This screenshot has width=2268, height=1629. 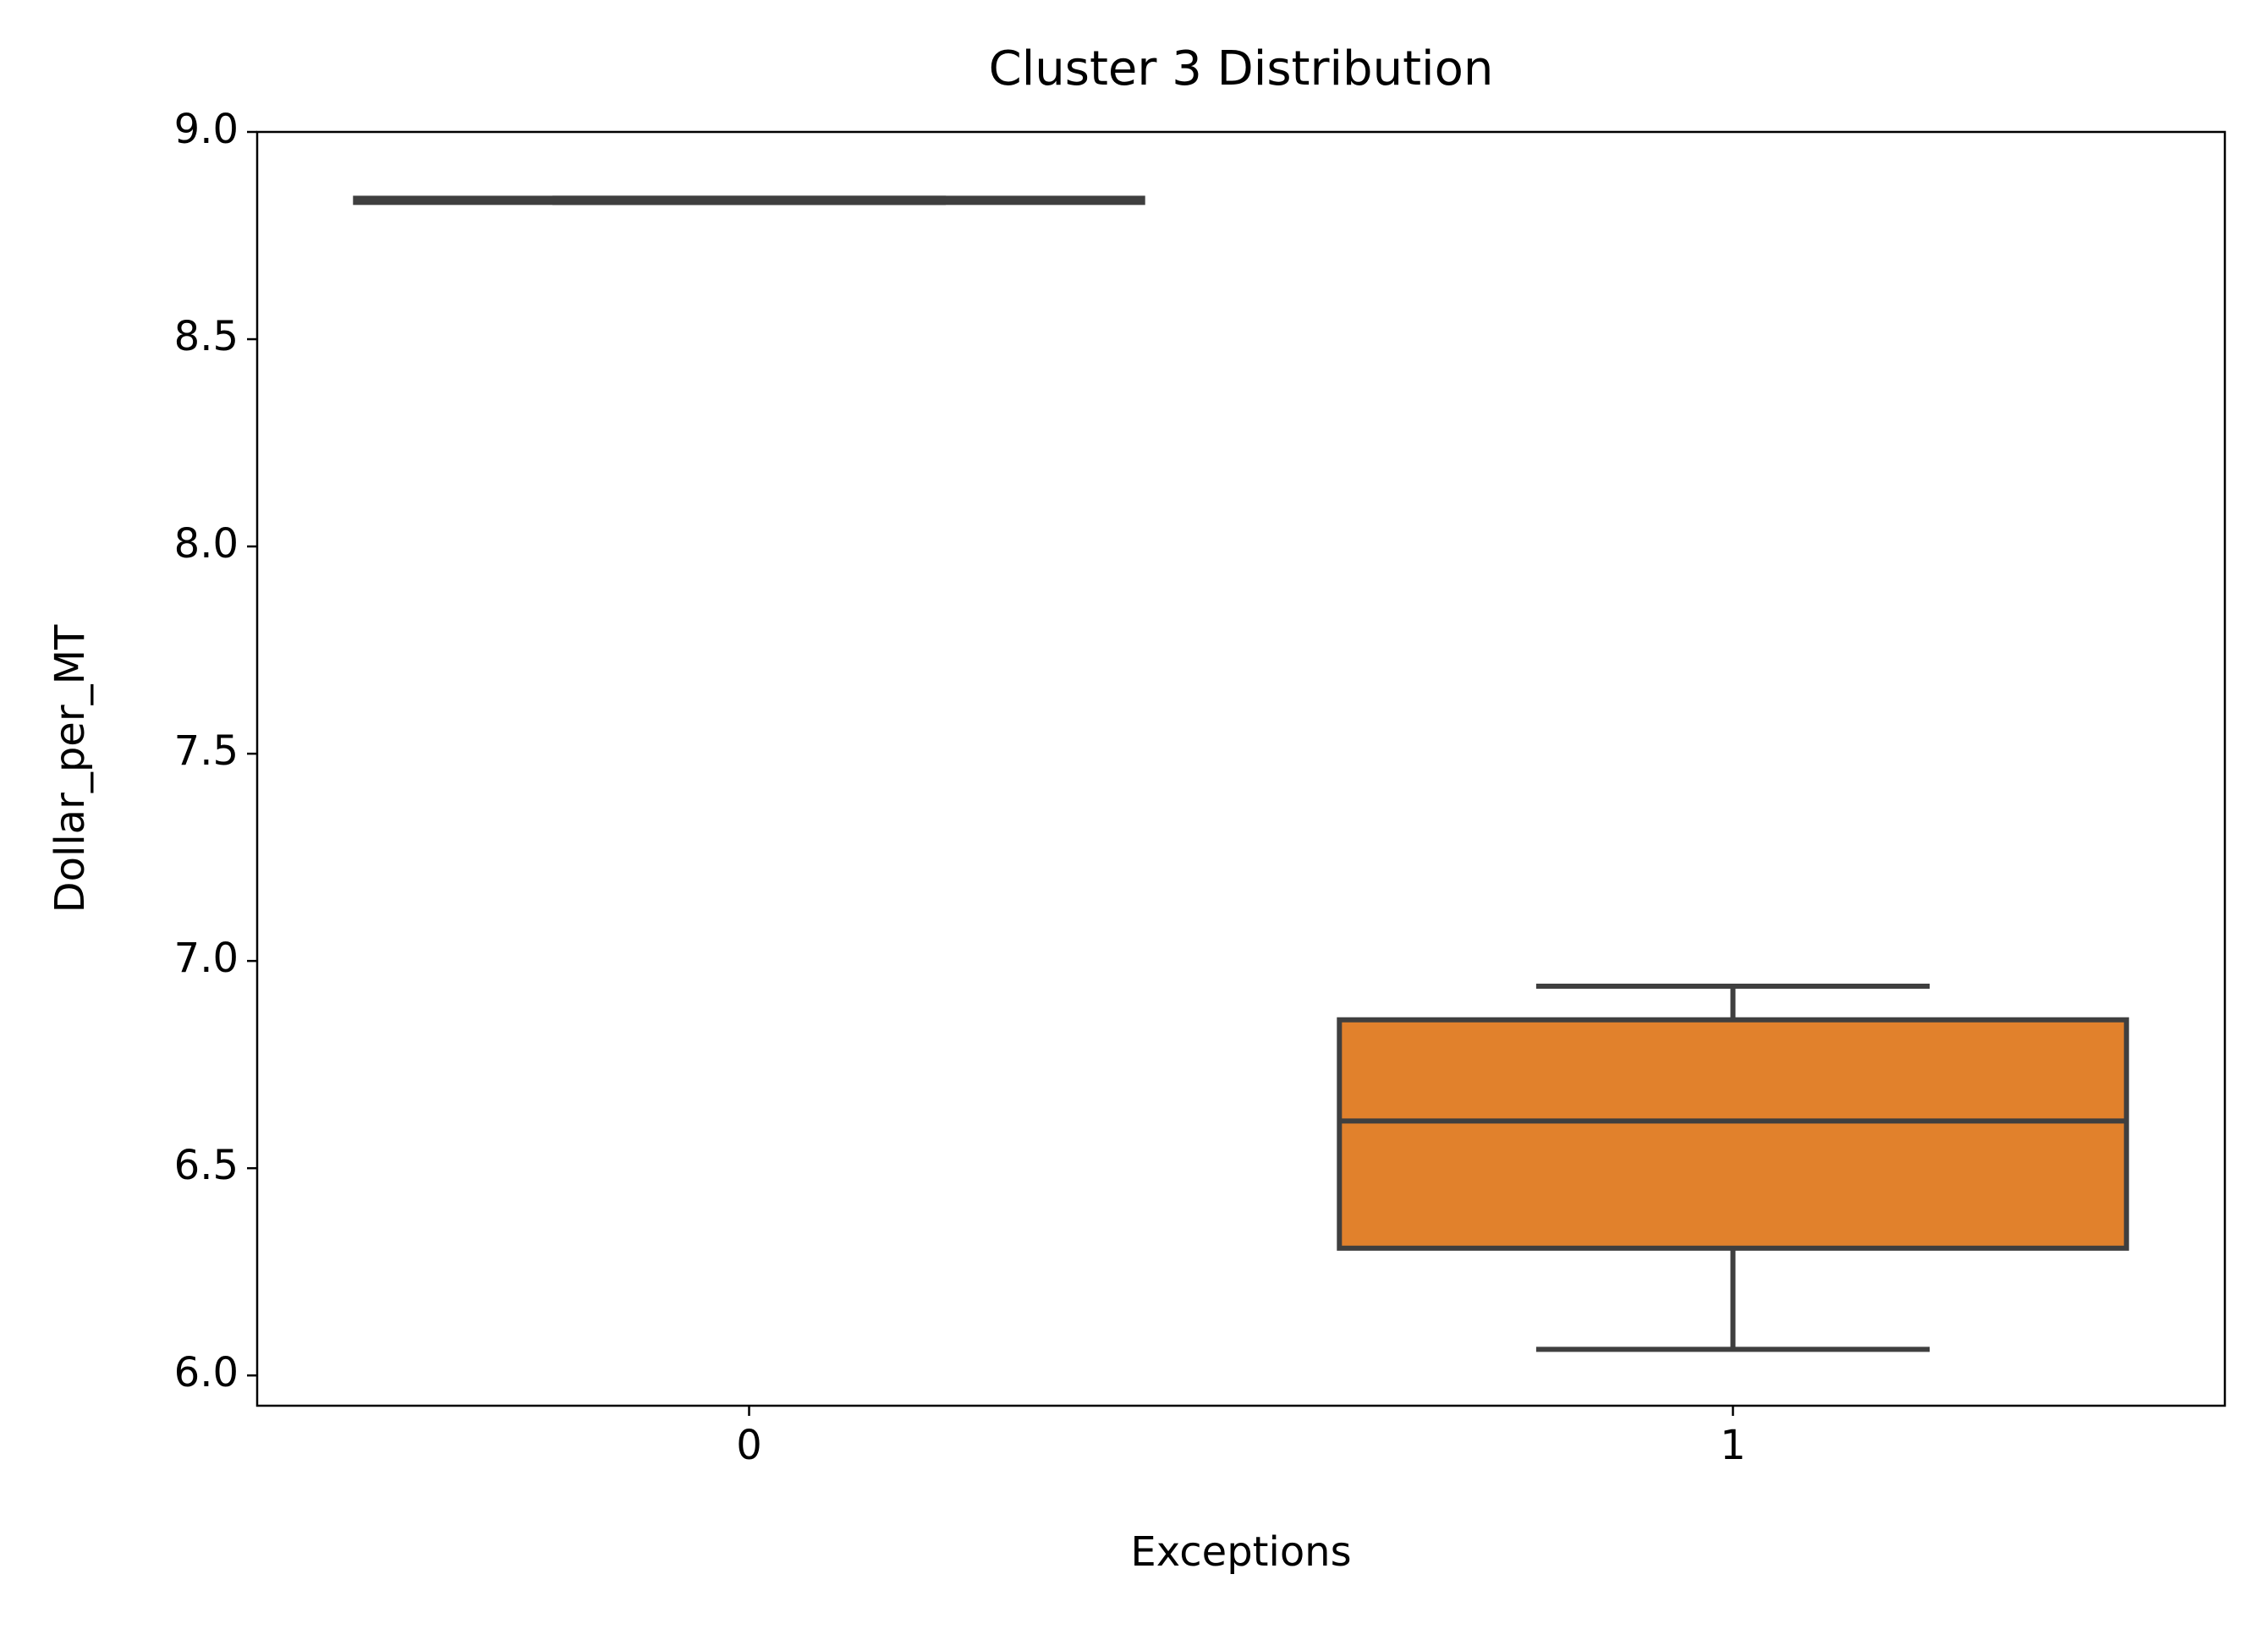 What do you see at coordinates (206, 751) in the screenshot?
I see `y-tick-label: 7.5` at bounding box center [206, 751].